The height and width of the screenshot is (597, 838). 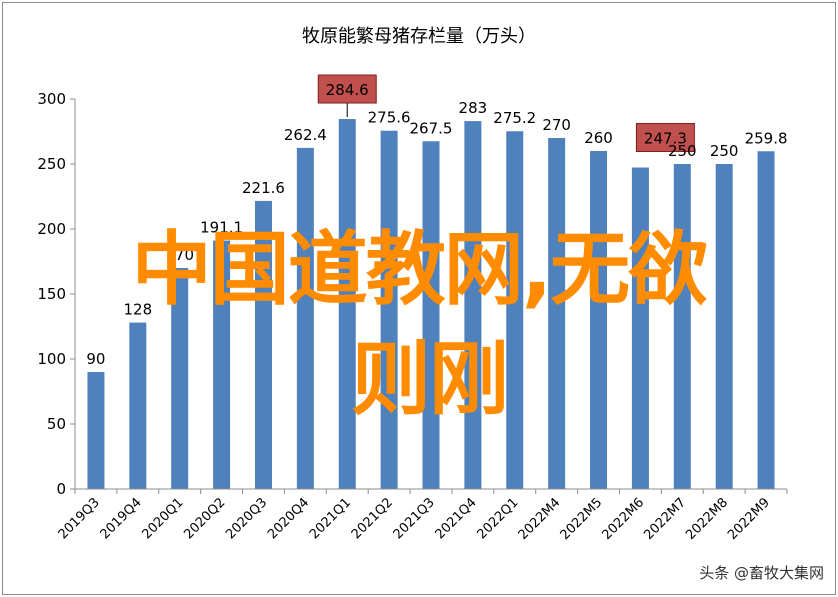 I want to click on data-label: 90, so click(x=95, y=359).